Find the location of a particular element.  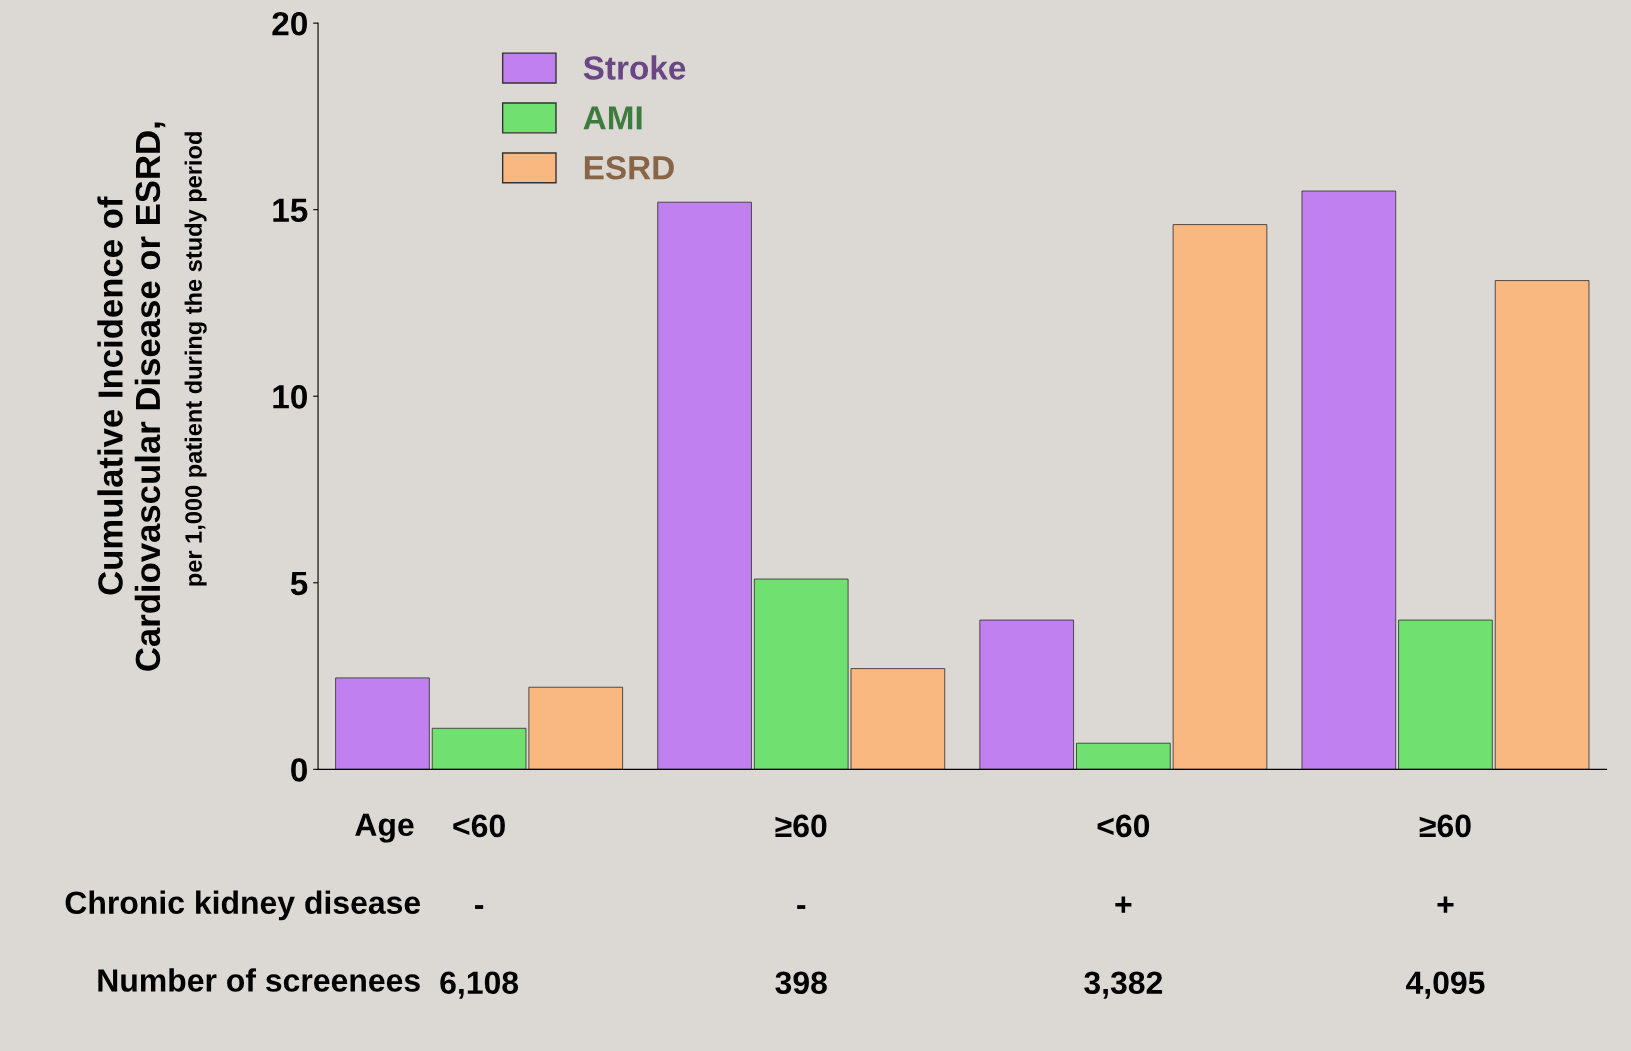

text: Number of screenees is located at coordinates (259, 980).